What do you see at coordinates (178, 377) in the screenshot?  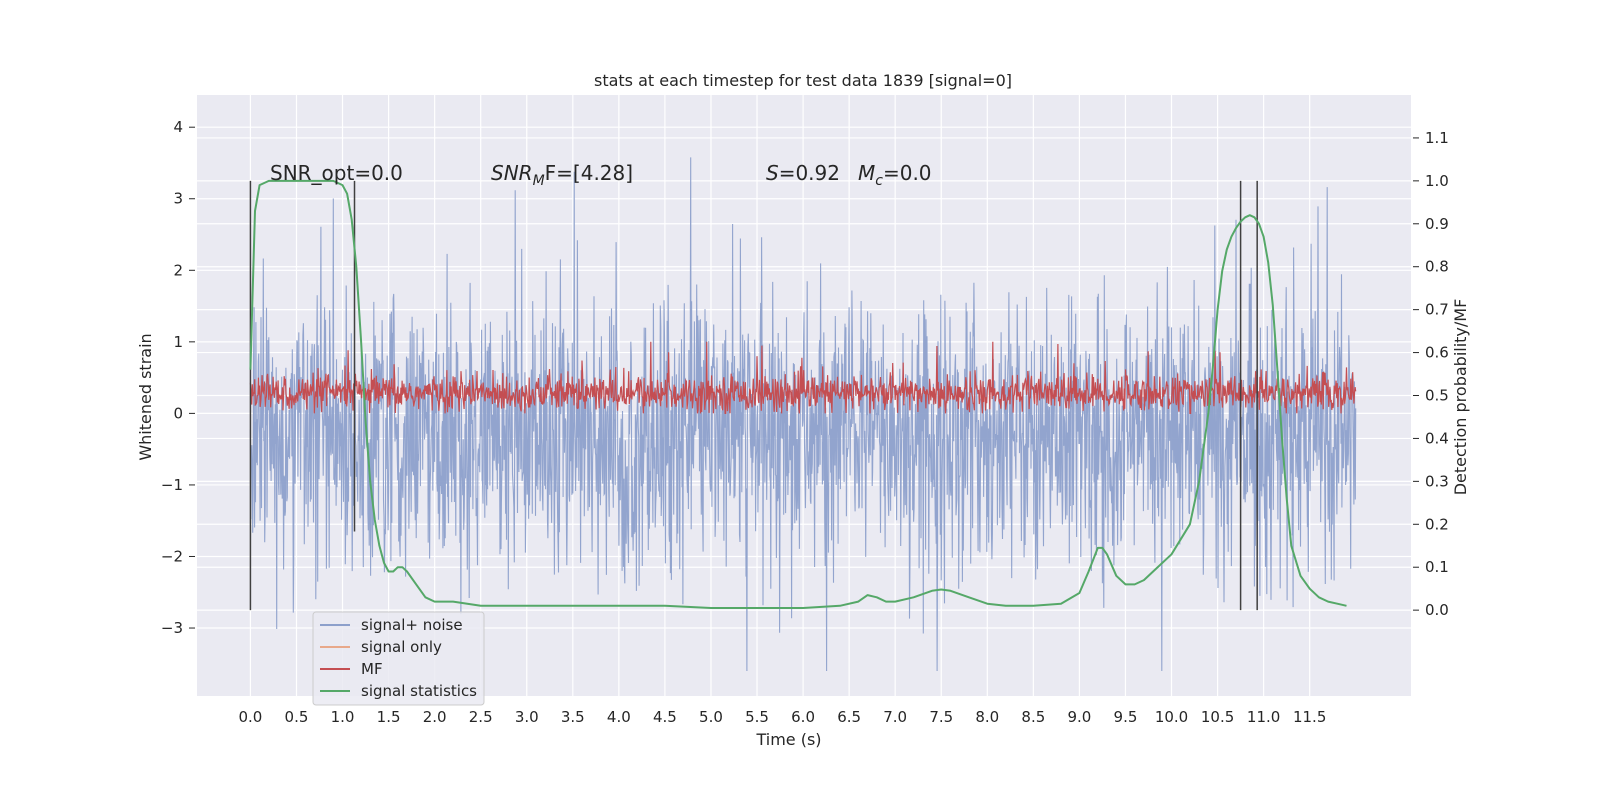 I see `y-axis-ticks-left: 4 3 2 1 0 −1 −2 −3` at bounding box center [178, 377].